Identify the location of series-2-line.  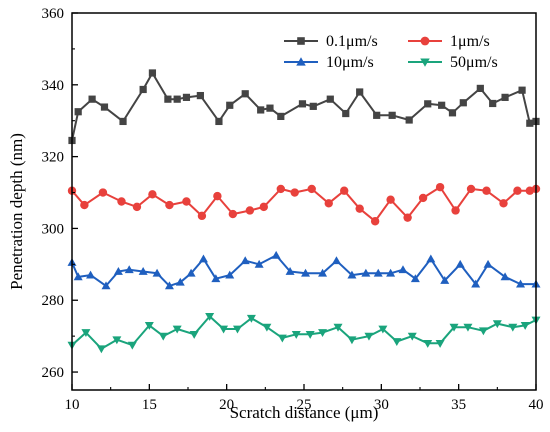
(304, 204).